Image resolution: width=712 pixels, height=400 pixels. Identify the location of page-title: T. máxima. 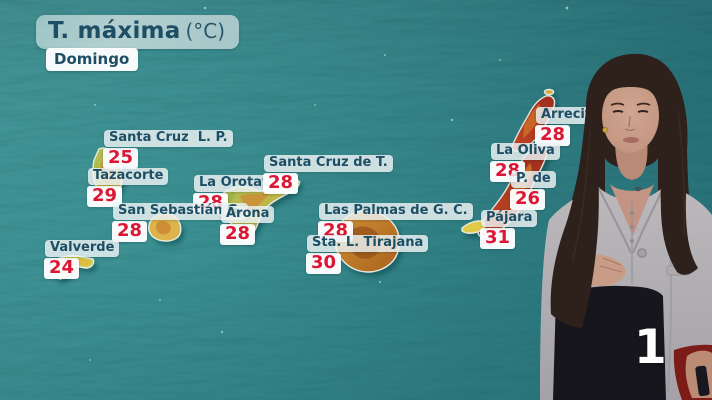
(114, 31).